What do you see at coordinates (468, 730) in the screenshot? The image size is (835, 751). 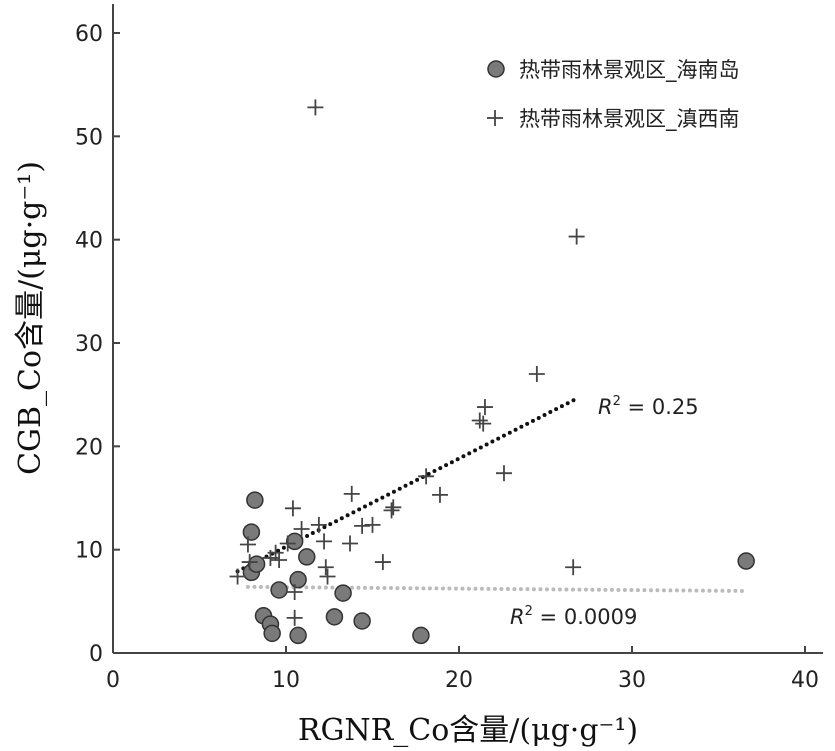 I see `x-axis-title: RGNR_Co含量/(μg·g⁻¹)` at bounding box center [468, 730].